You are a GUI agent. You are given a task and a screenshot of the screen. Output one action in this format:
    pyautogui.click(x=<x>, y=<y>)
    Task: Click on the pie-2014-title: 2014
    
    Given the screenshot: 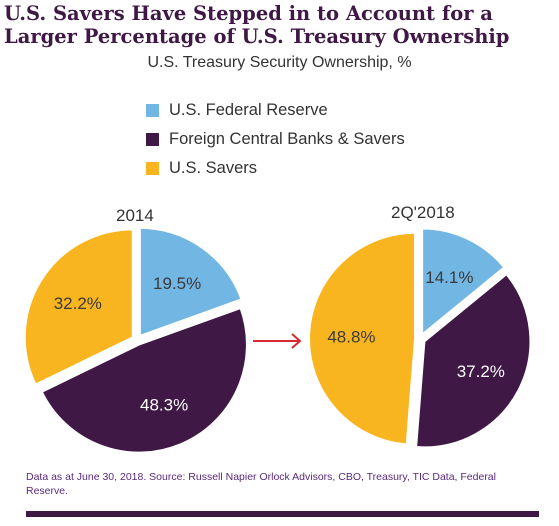 What is the action you would take?
    pyautogui.click(x=135, y=215)
    